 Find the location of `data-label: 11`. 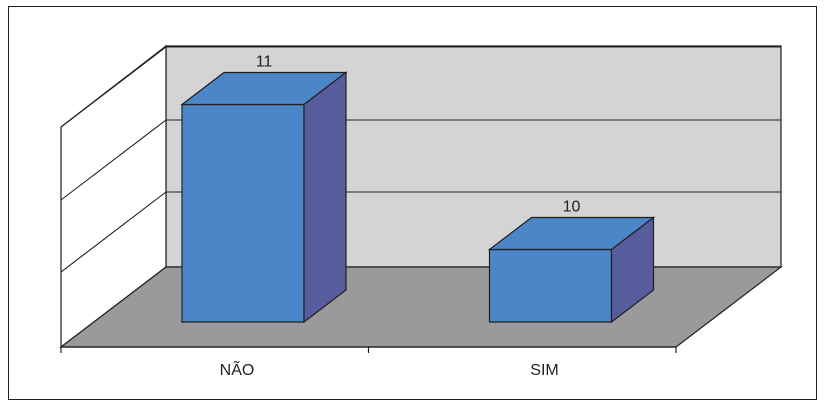

data-label: 11 is located at coordinates (264, 62).